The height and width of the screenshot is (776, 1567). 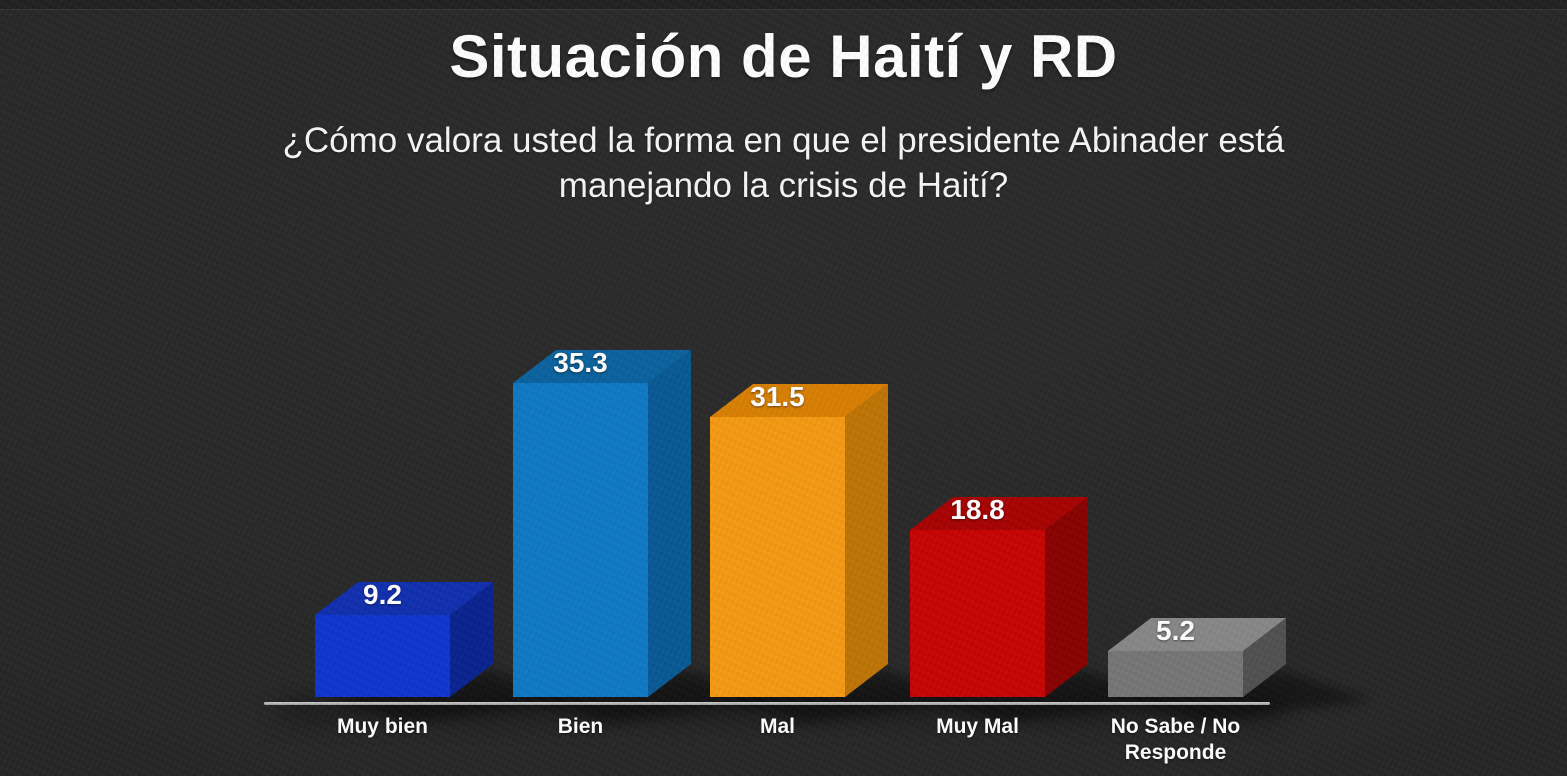 I want to click on bar-shadow, so click(x=1244, y=696).